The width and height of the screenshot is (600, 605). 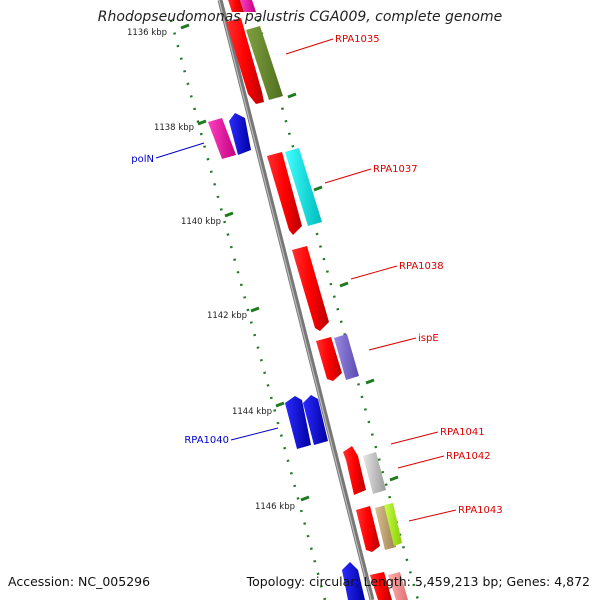 What do you see at coordinates (395, 169) in the screenshot?
I see `label-rpa1037: RPA1037` at bounding box center [395, 169].